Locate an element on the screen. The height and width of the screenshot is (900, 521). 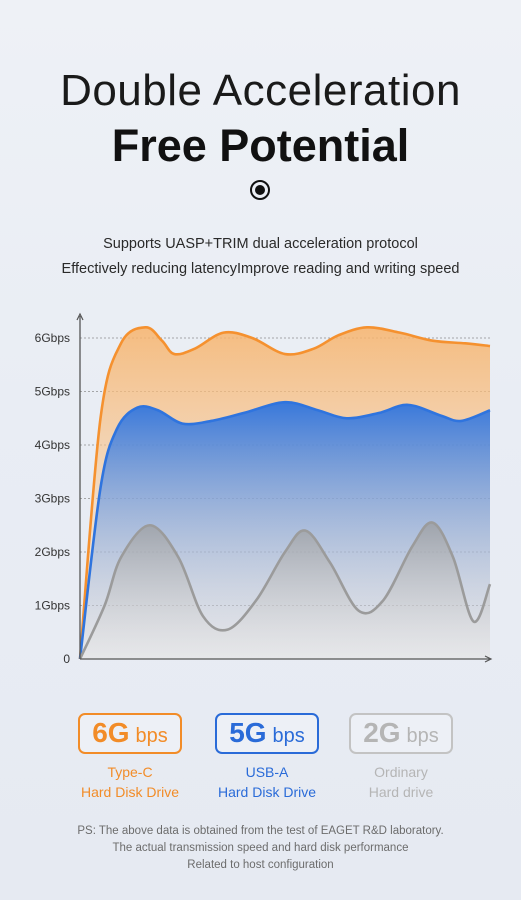
page-title-light: Double Acceleration is located at coordinates (260, 90).